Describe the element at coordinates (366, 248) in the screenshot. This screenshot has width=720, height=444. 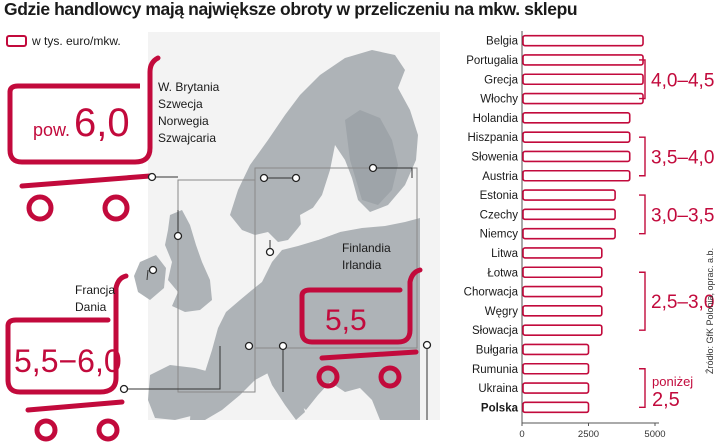
I see `country-label: Finlandia` at that location.